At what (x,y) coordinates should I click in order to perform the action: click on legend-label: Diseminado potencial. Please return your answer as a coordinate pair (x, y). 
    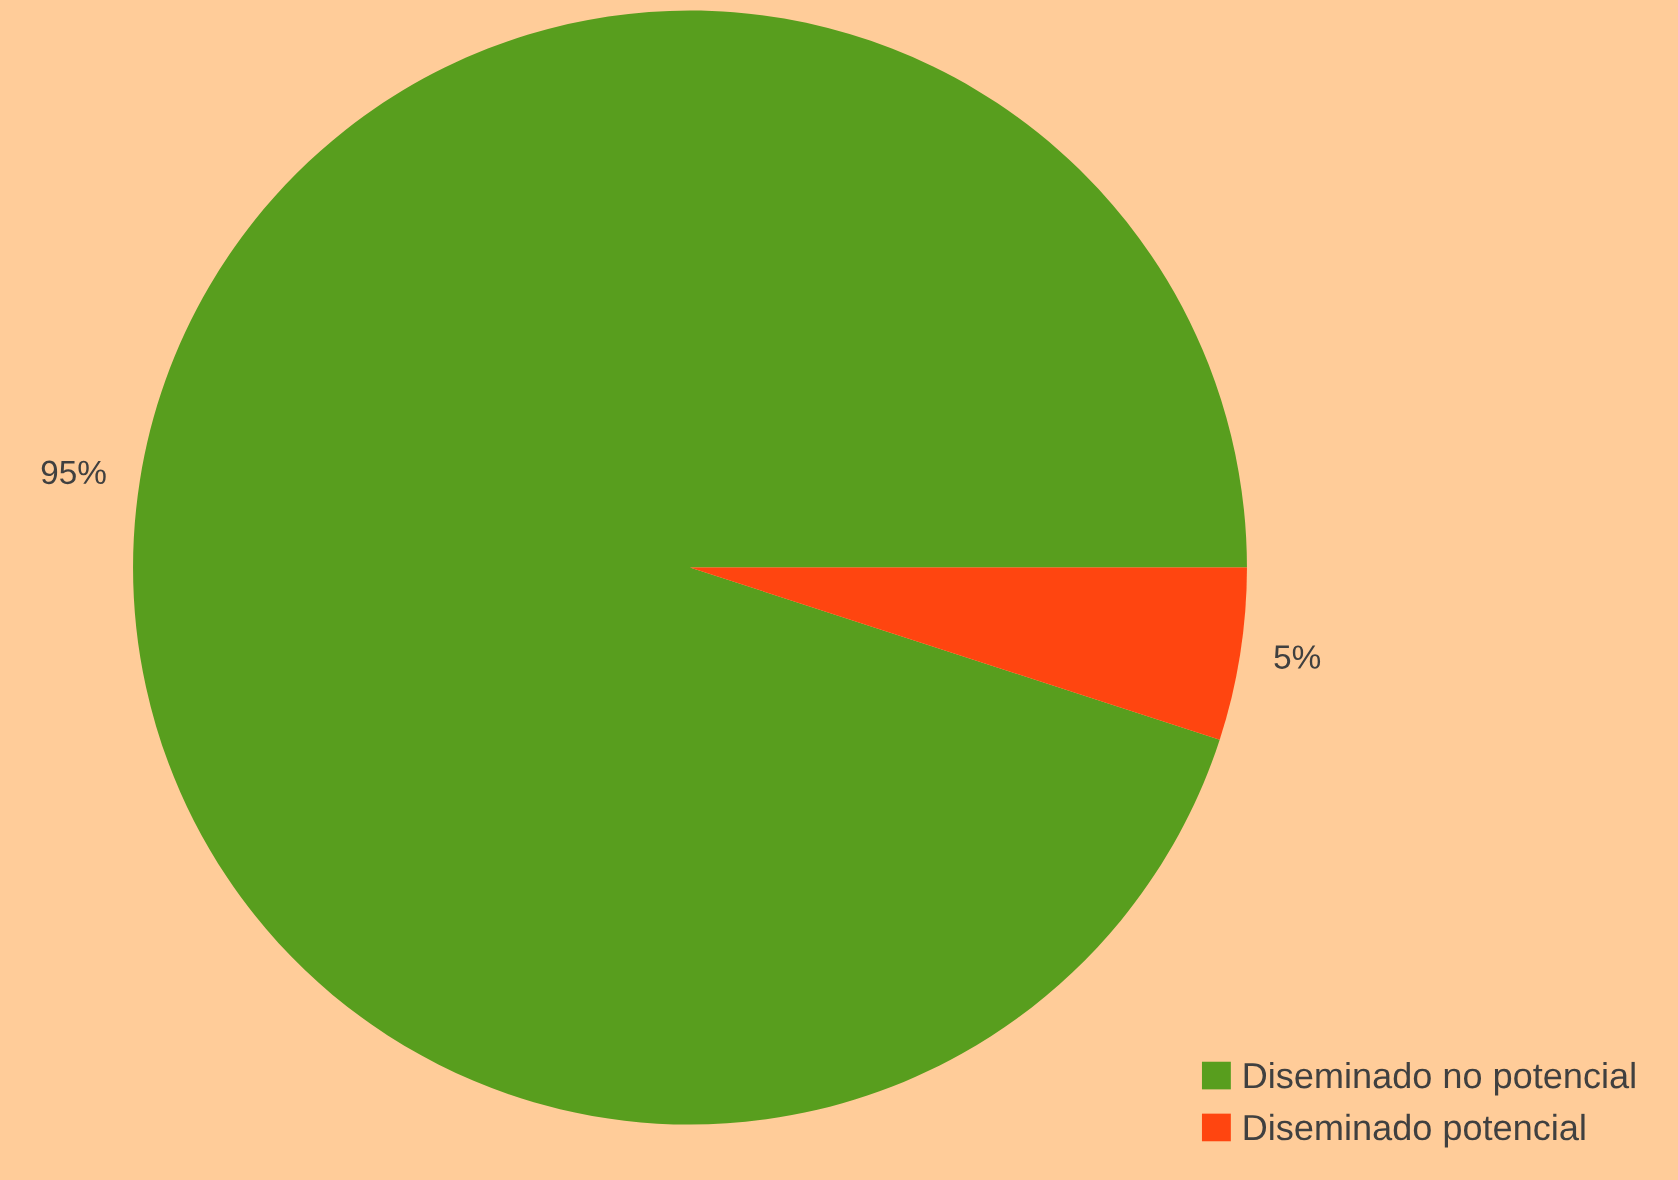
    Looking at the image, I should click on (1414, 1130).